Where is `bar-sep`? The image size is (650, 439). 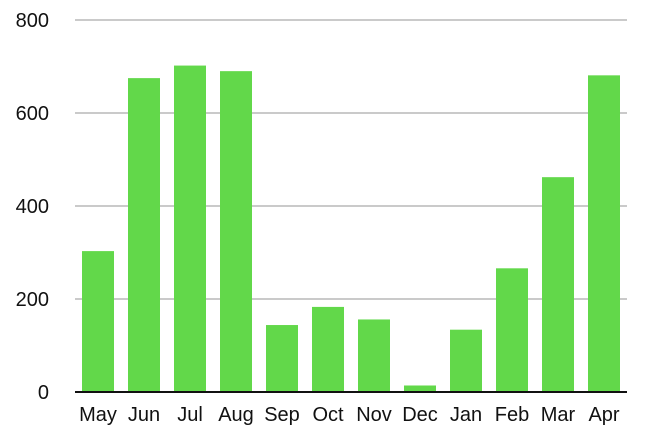 bar-sep is located at coordinates (282, 358).